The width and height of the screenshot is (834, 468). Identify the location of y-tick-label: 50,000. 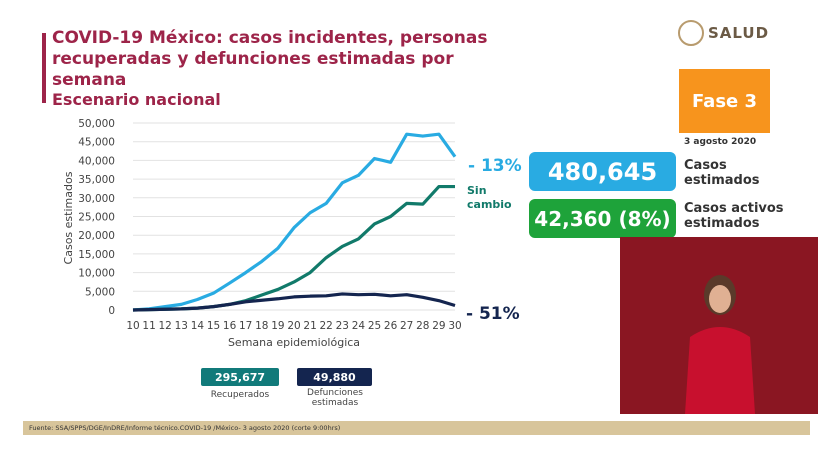
(96, 124).